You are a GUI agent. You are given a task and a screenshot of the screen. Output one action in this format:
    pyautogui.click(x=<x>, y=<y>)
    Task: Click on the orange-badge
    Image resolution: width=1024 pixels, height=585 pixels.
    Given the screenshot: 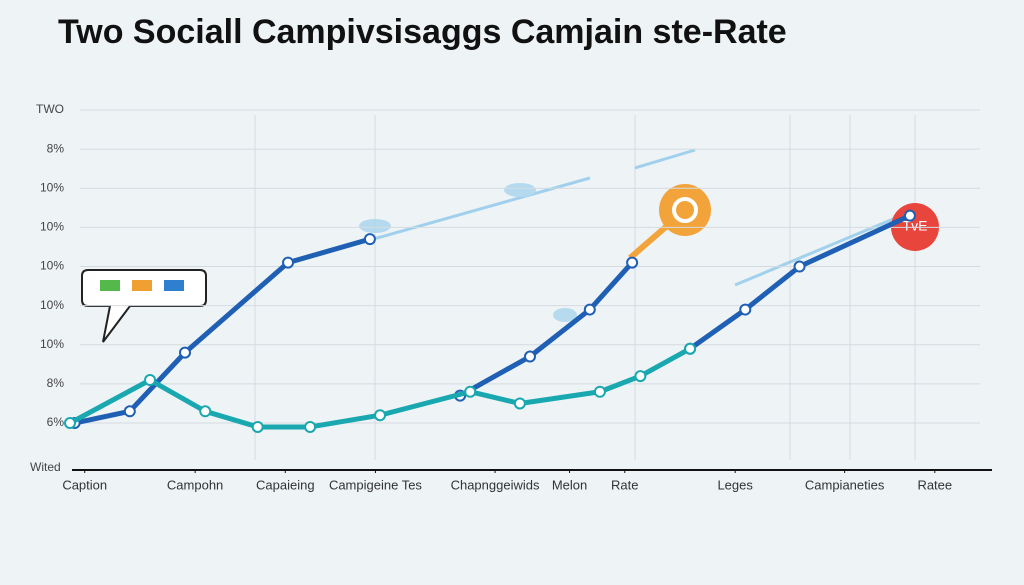 What is the action you would take?
    pyautogui.click(x=669, y=222)
    